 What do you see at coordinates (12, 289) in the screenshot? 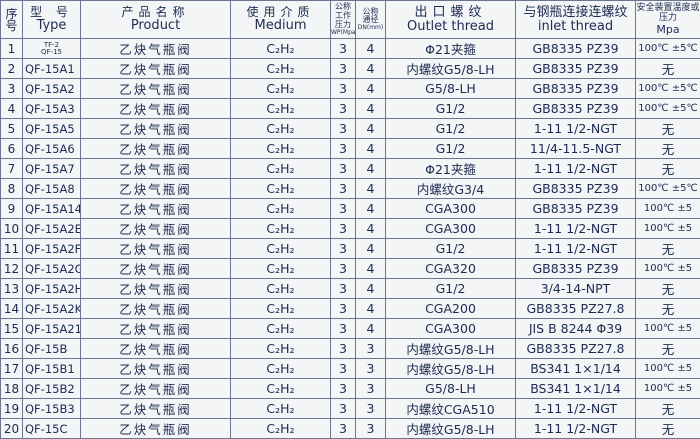
I see `seq-cell: 13` at bounding box center [12, 289].